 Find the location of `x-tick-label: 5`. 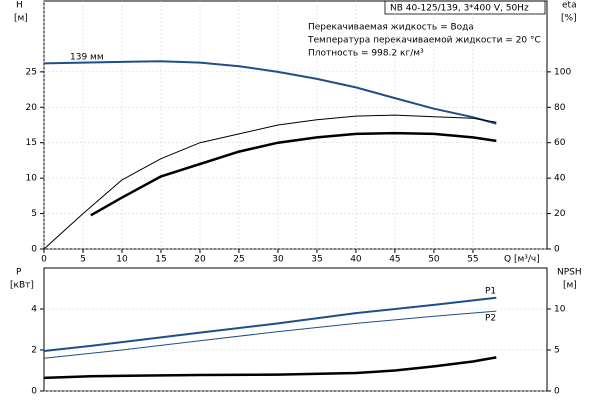

x-tick-label: 5 is located at coordinates (83, 260).